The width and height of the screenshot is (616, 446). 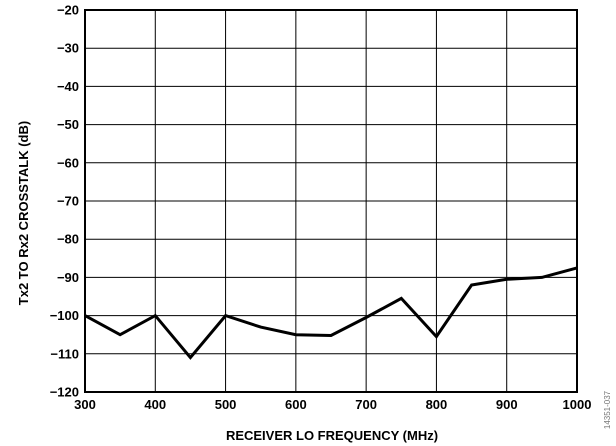 What do you see at coordinates (68, 277) in the screenshot?
I see `y-tick-label: −90` at bounding box center [68, 277].